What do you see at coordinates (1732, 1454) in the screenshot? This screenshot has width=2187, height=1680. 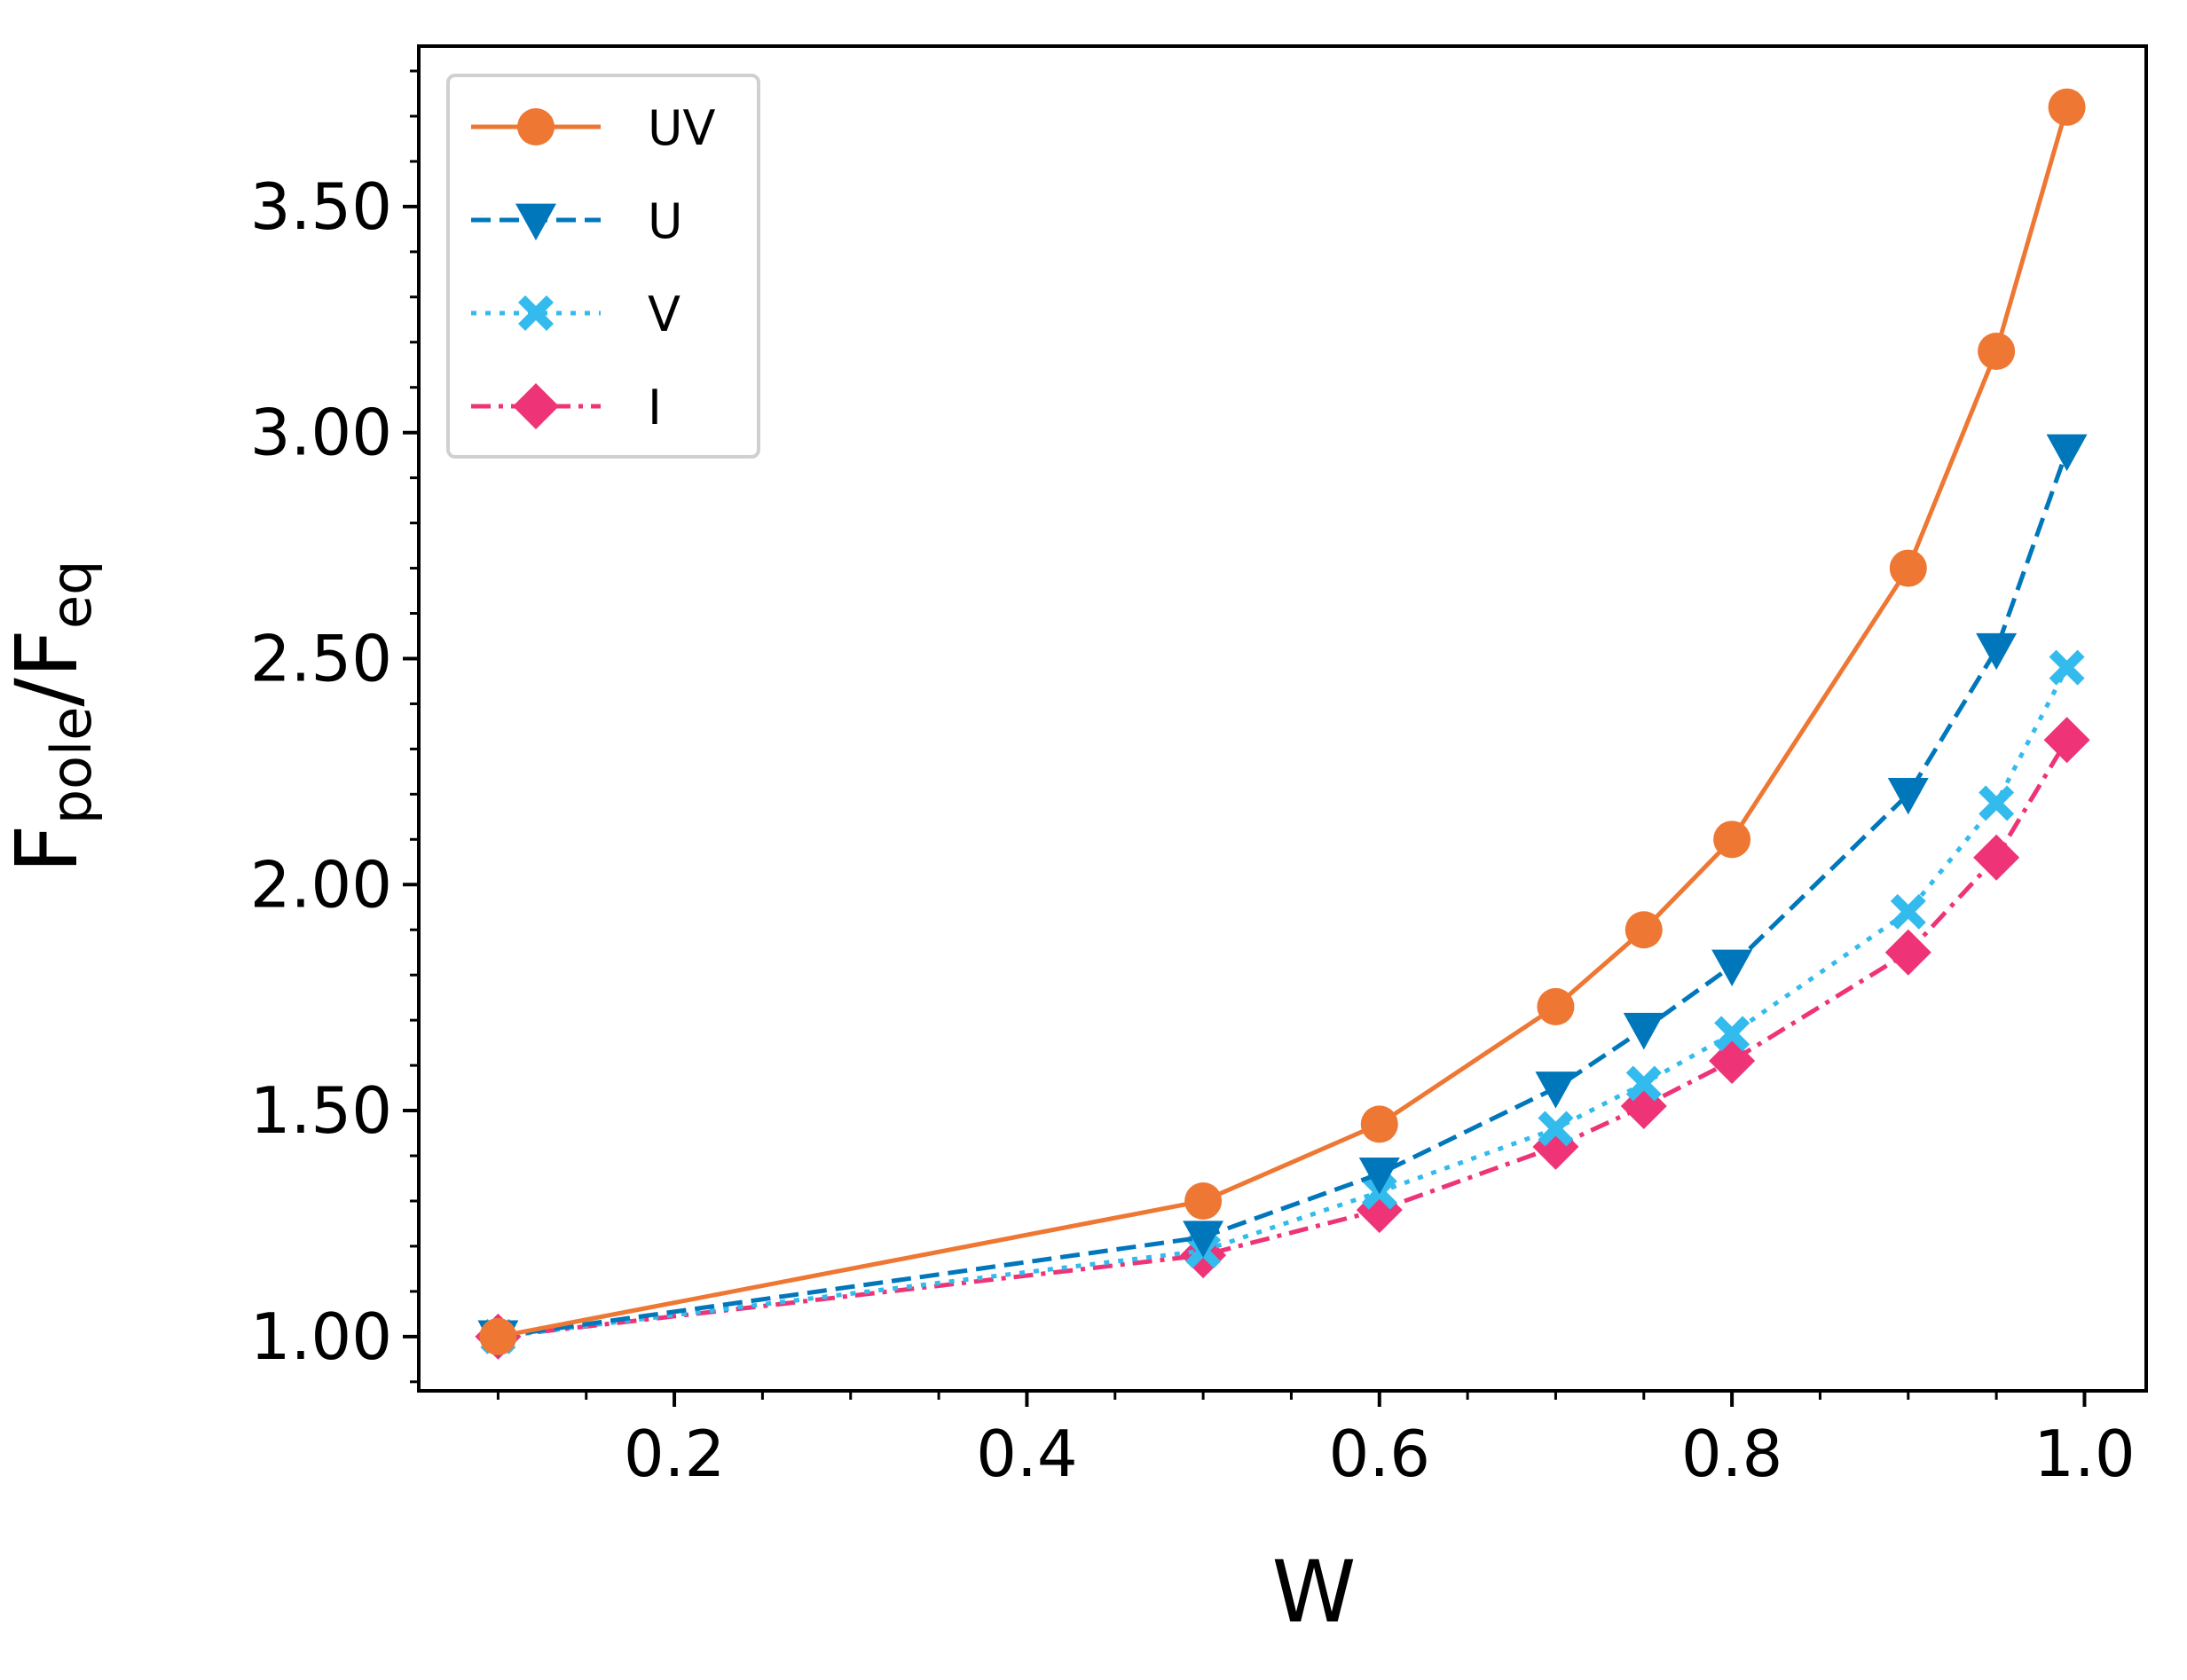 I see `x-tick-label: 0.8` at bounding box center [1732, 1454].